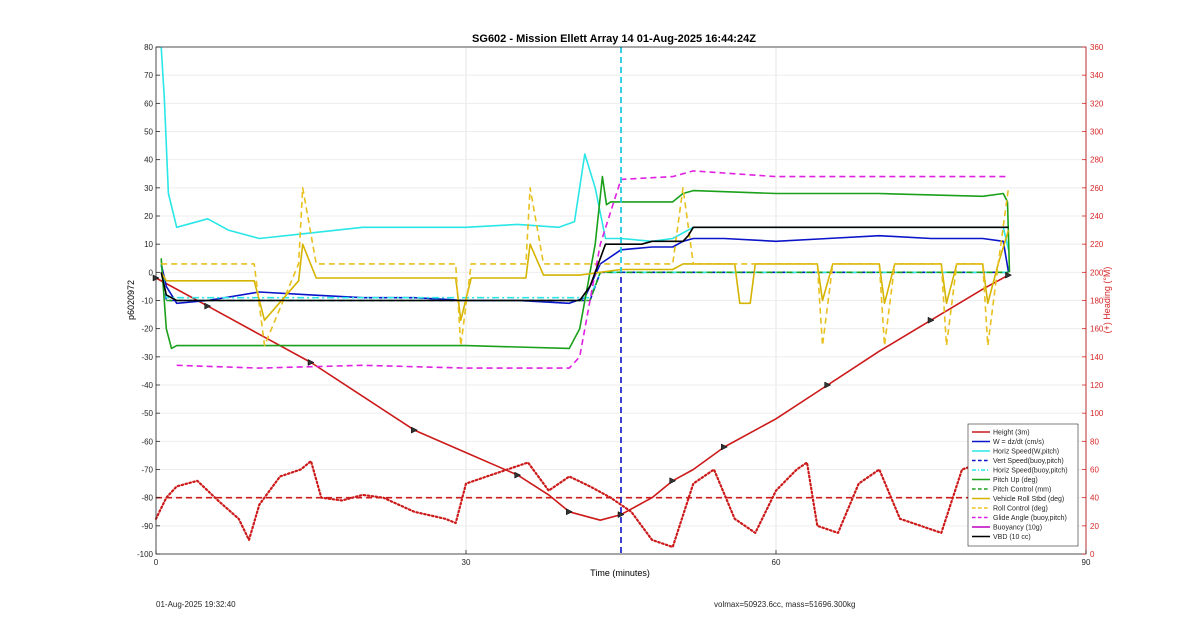 This screenshot has height=622, width=1200. What do you see at coordinates (147, 470) in the screenshot?
I see `y-tick-left-label: -70` at bounding box center [147, 470].